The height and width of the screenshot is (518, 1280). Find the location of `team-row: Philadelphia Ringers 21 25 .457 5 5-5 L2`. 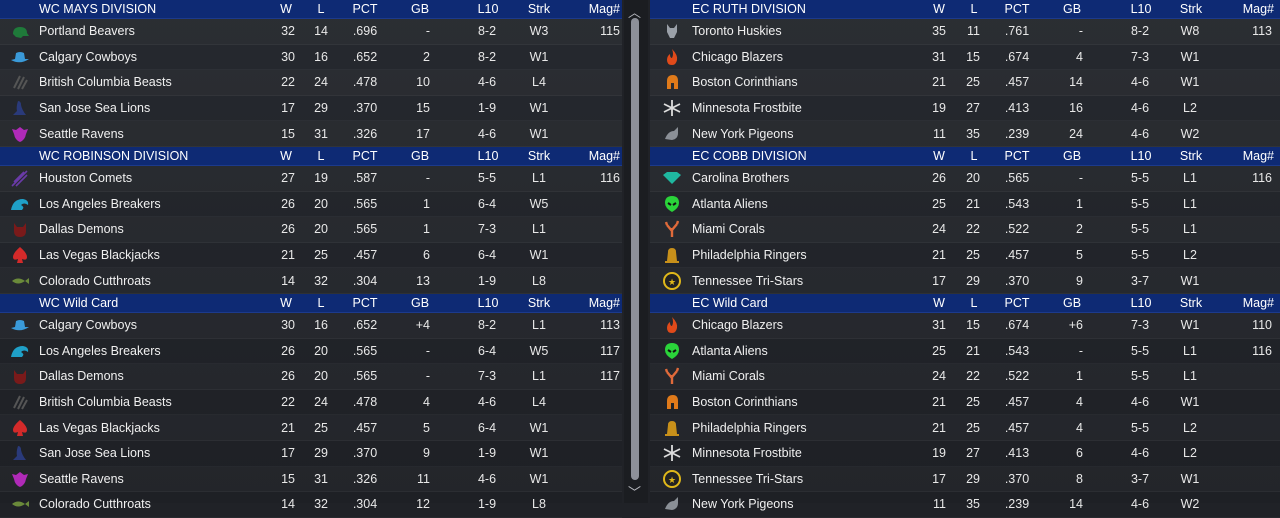

team-row: Philadelphia Ringers 21 25 .457 5 5-5 L2 is located at coordinates (965, 256).